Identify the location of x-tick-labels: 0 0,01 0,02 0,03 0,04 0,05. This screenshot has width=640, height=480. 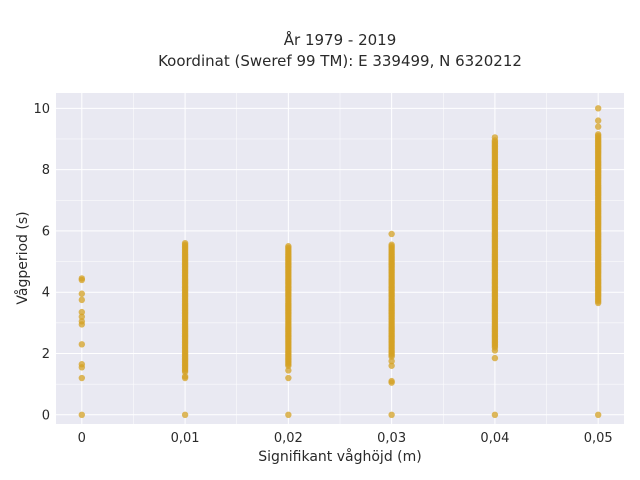
(345, 438).